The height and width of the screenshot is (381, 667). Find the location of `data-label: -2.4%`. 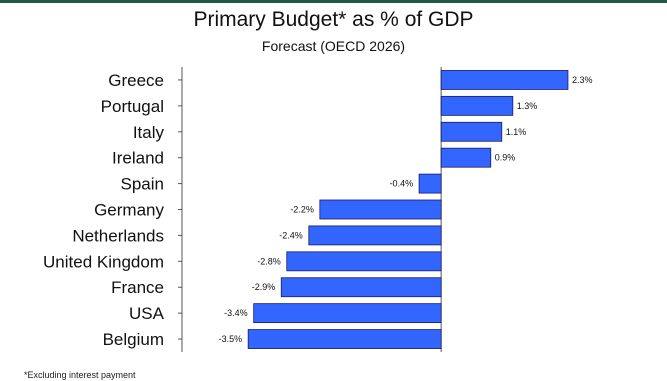

data-label: -2.4% is located at coordinates (291, 235).